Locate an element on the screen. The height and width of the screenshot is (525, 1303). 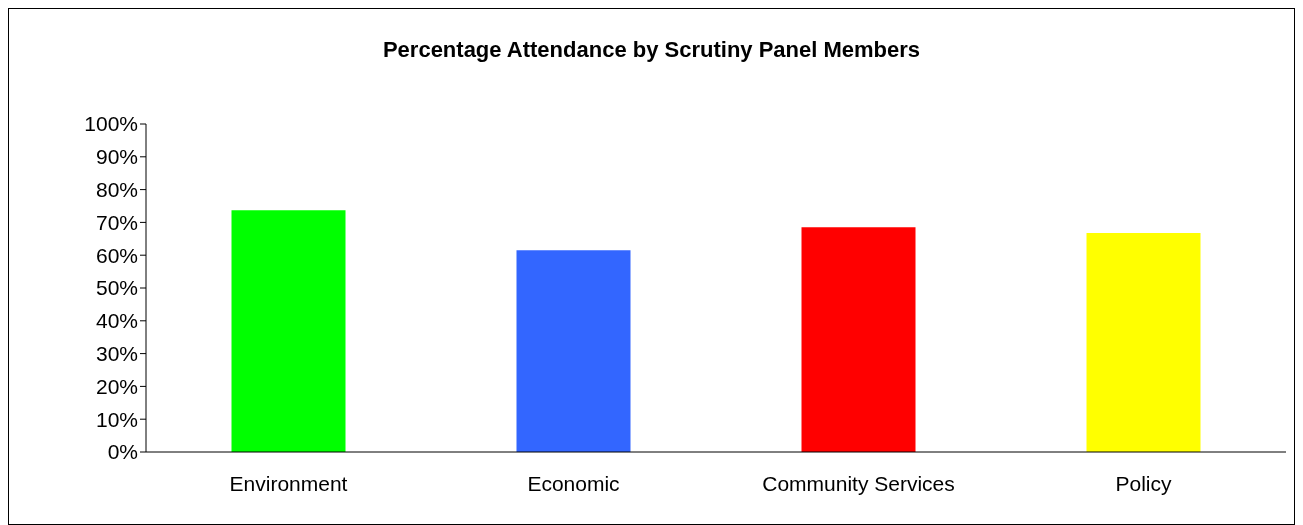
x-tick-label: Environment is located at coordinates (288, 483).